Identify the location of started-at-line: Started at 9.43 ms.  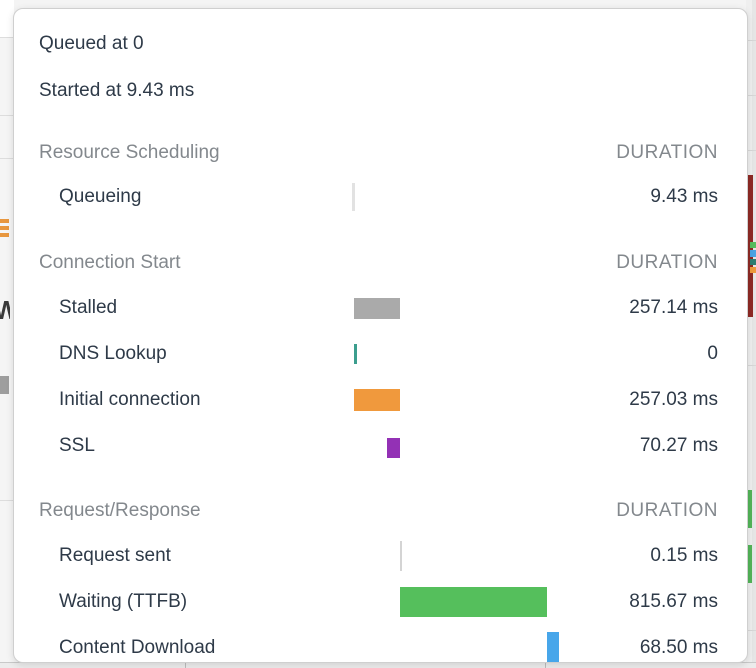
(117, 90).